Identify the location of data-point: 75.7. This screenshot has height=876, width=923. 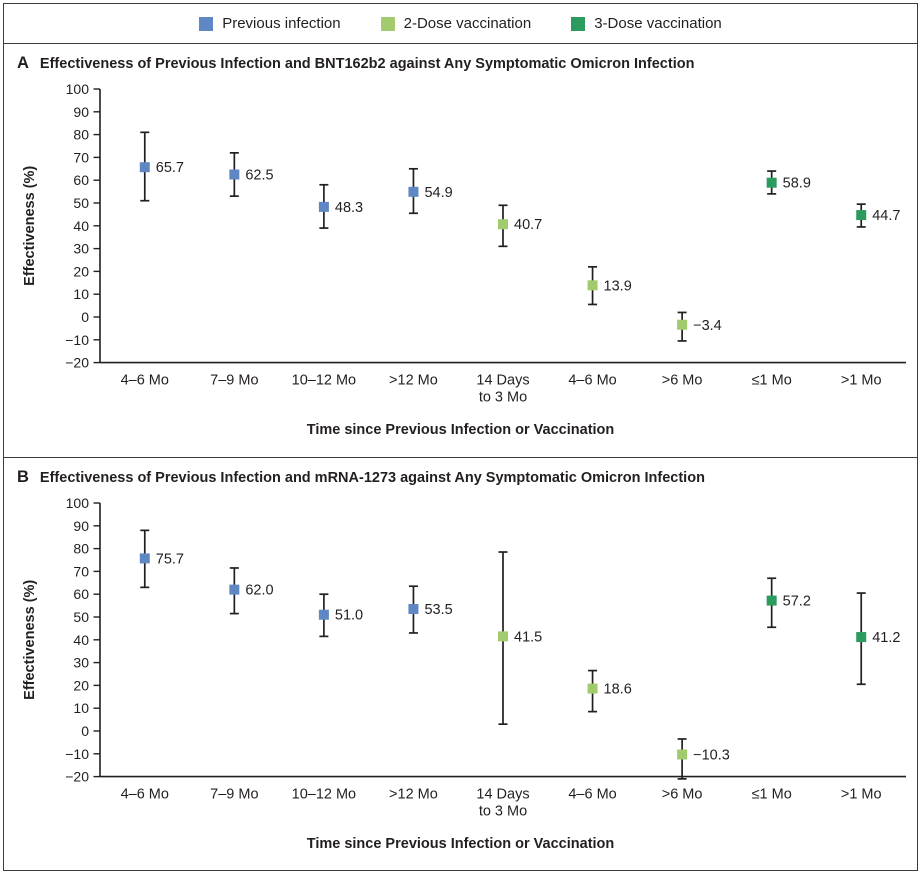
(161, 558).